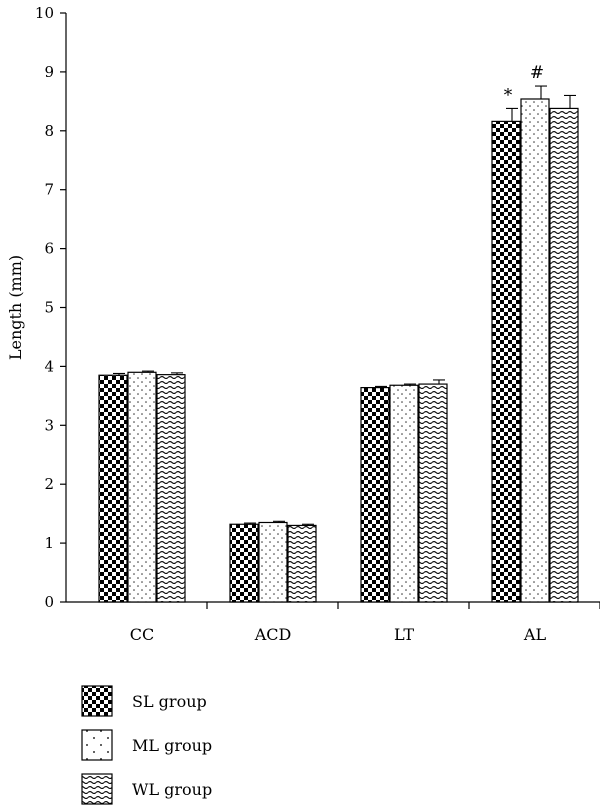  I want to click on legend-label: WL group, so click(172, 789).